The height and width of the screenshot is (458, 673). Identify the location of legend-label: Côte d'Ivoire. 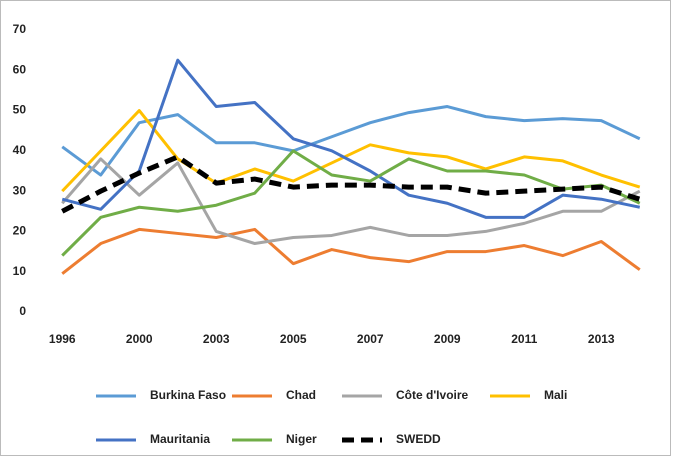
(432, 395).